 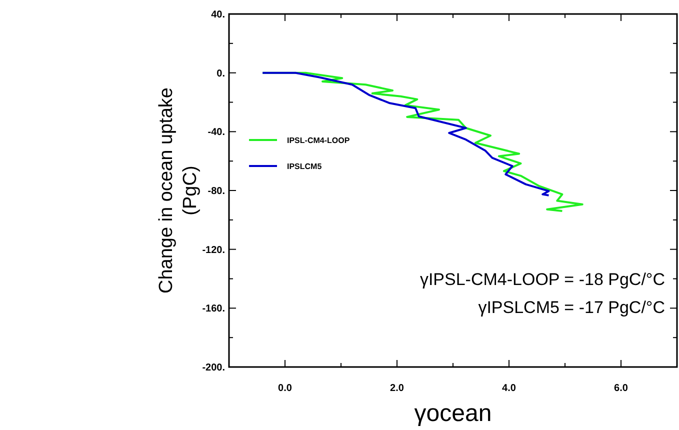 I want to click on x-tick-label: 6.0, so click(x=621, y=388).